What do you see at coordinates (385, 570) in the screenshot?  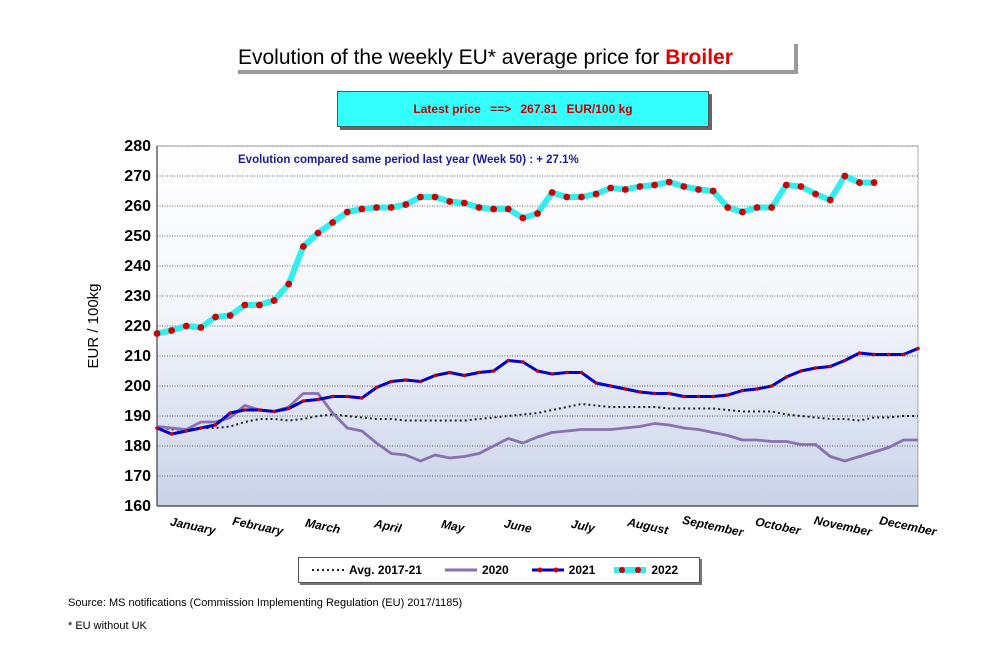 I see `legend-label-avg: Avg. 2017-21` at bounding box center [385, 570].